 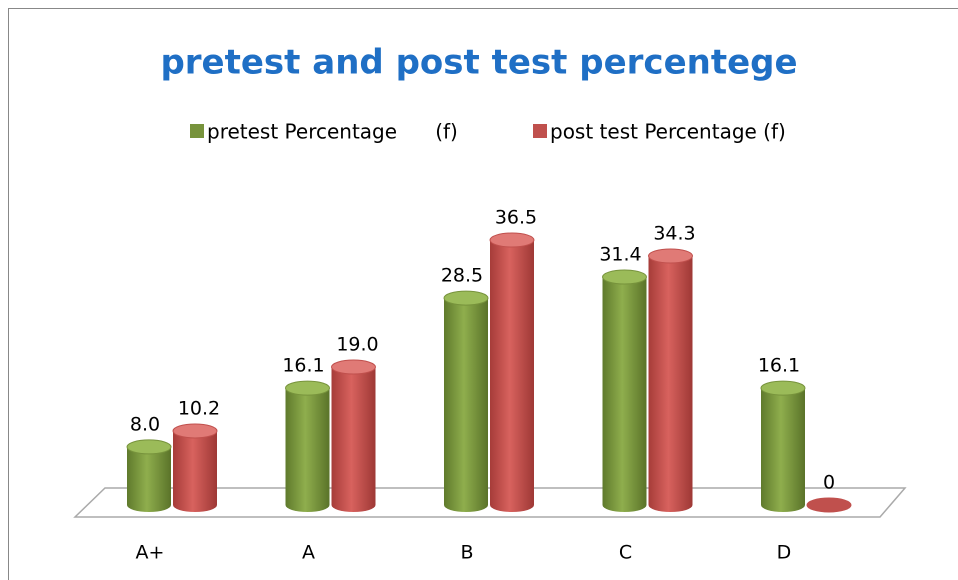 I want to click on legend-label: post test Percentage (f), so click(x=668, y=132).